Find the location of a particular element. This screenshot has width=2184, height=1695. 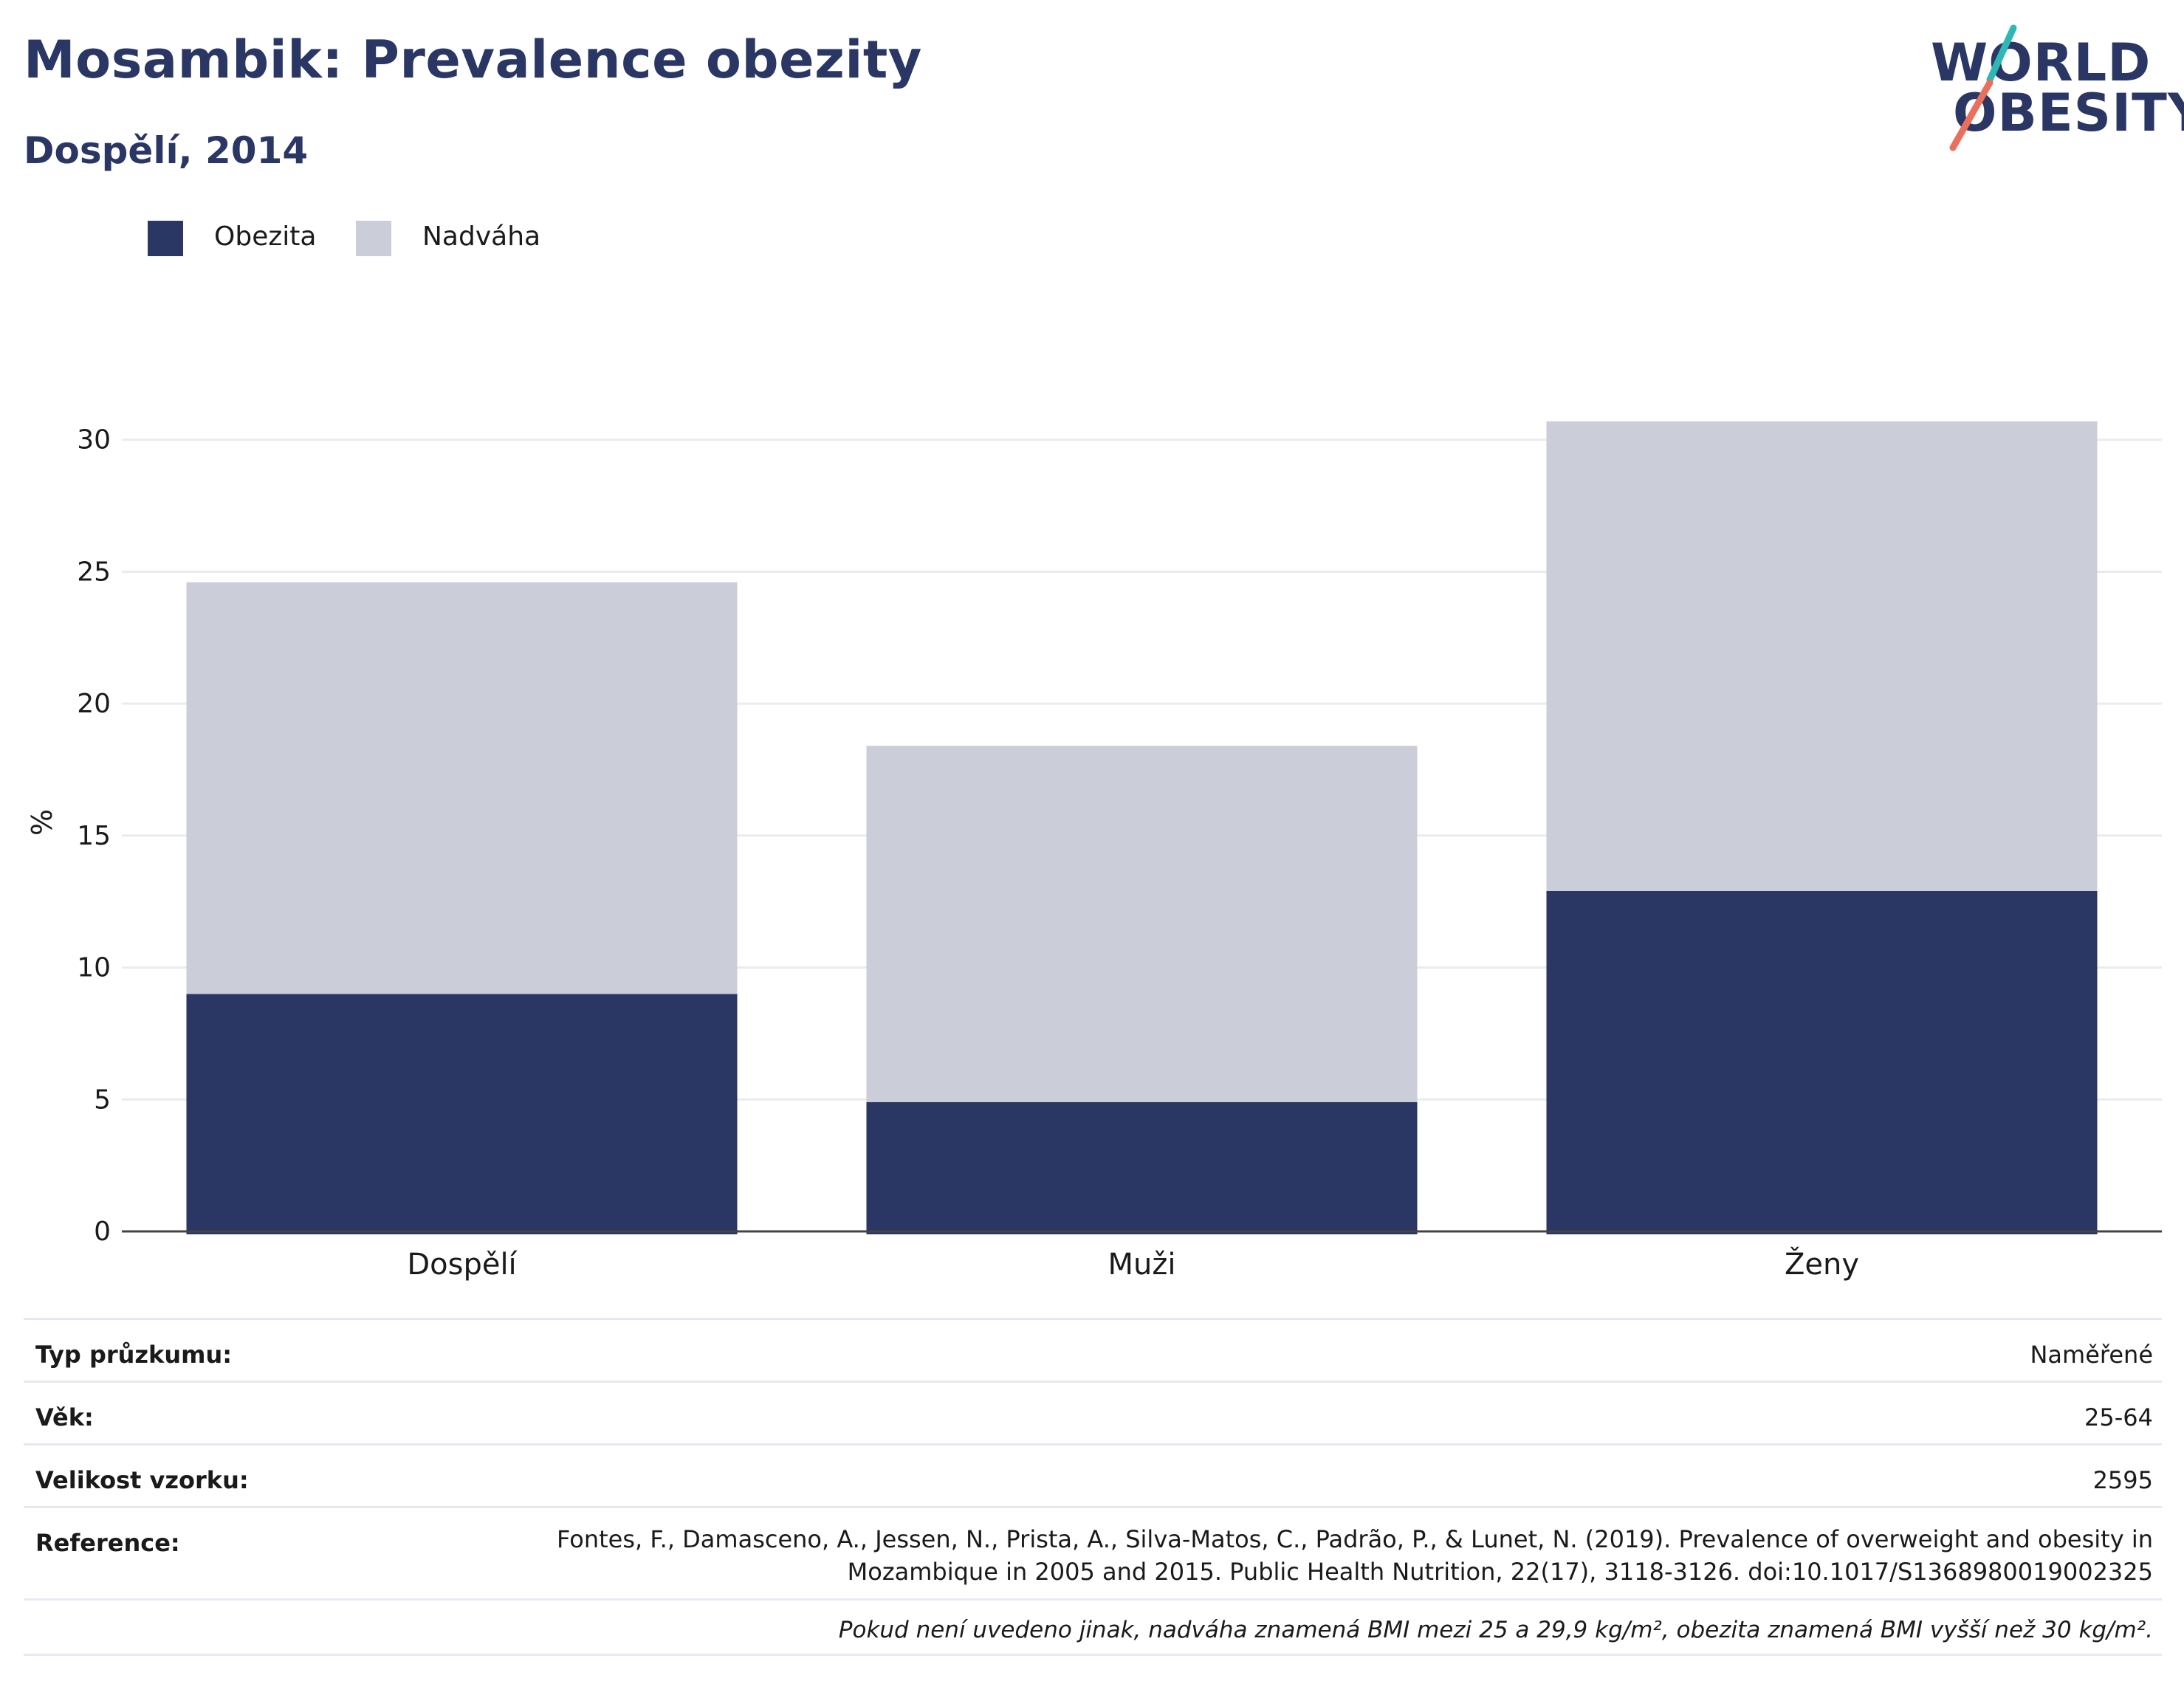

legend-label-overweight: Nadváha is located at coordinates (481, 237).